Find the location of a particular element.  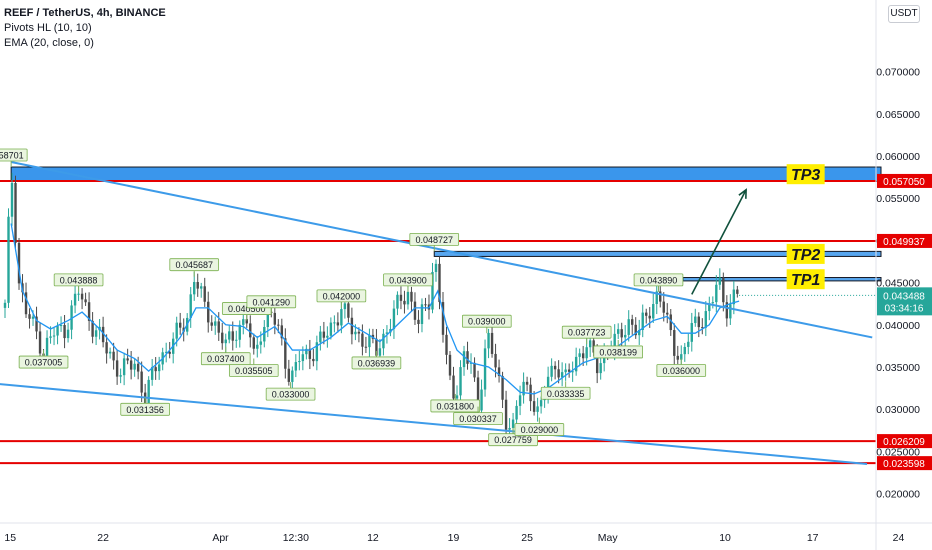

pivot-label: 0.043888 is located at coordinates (79, 280).